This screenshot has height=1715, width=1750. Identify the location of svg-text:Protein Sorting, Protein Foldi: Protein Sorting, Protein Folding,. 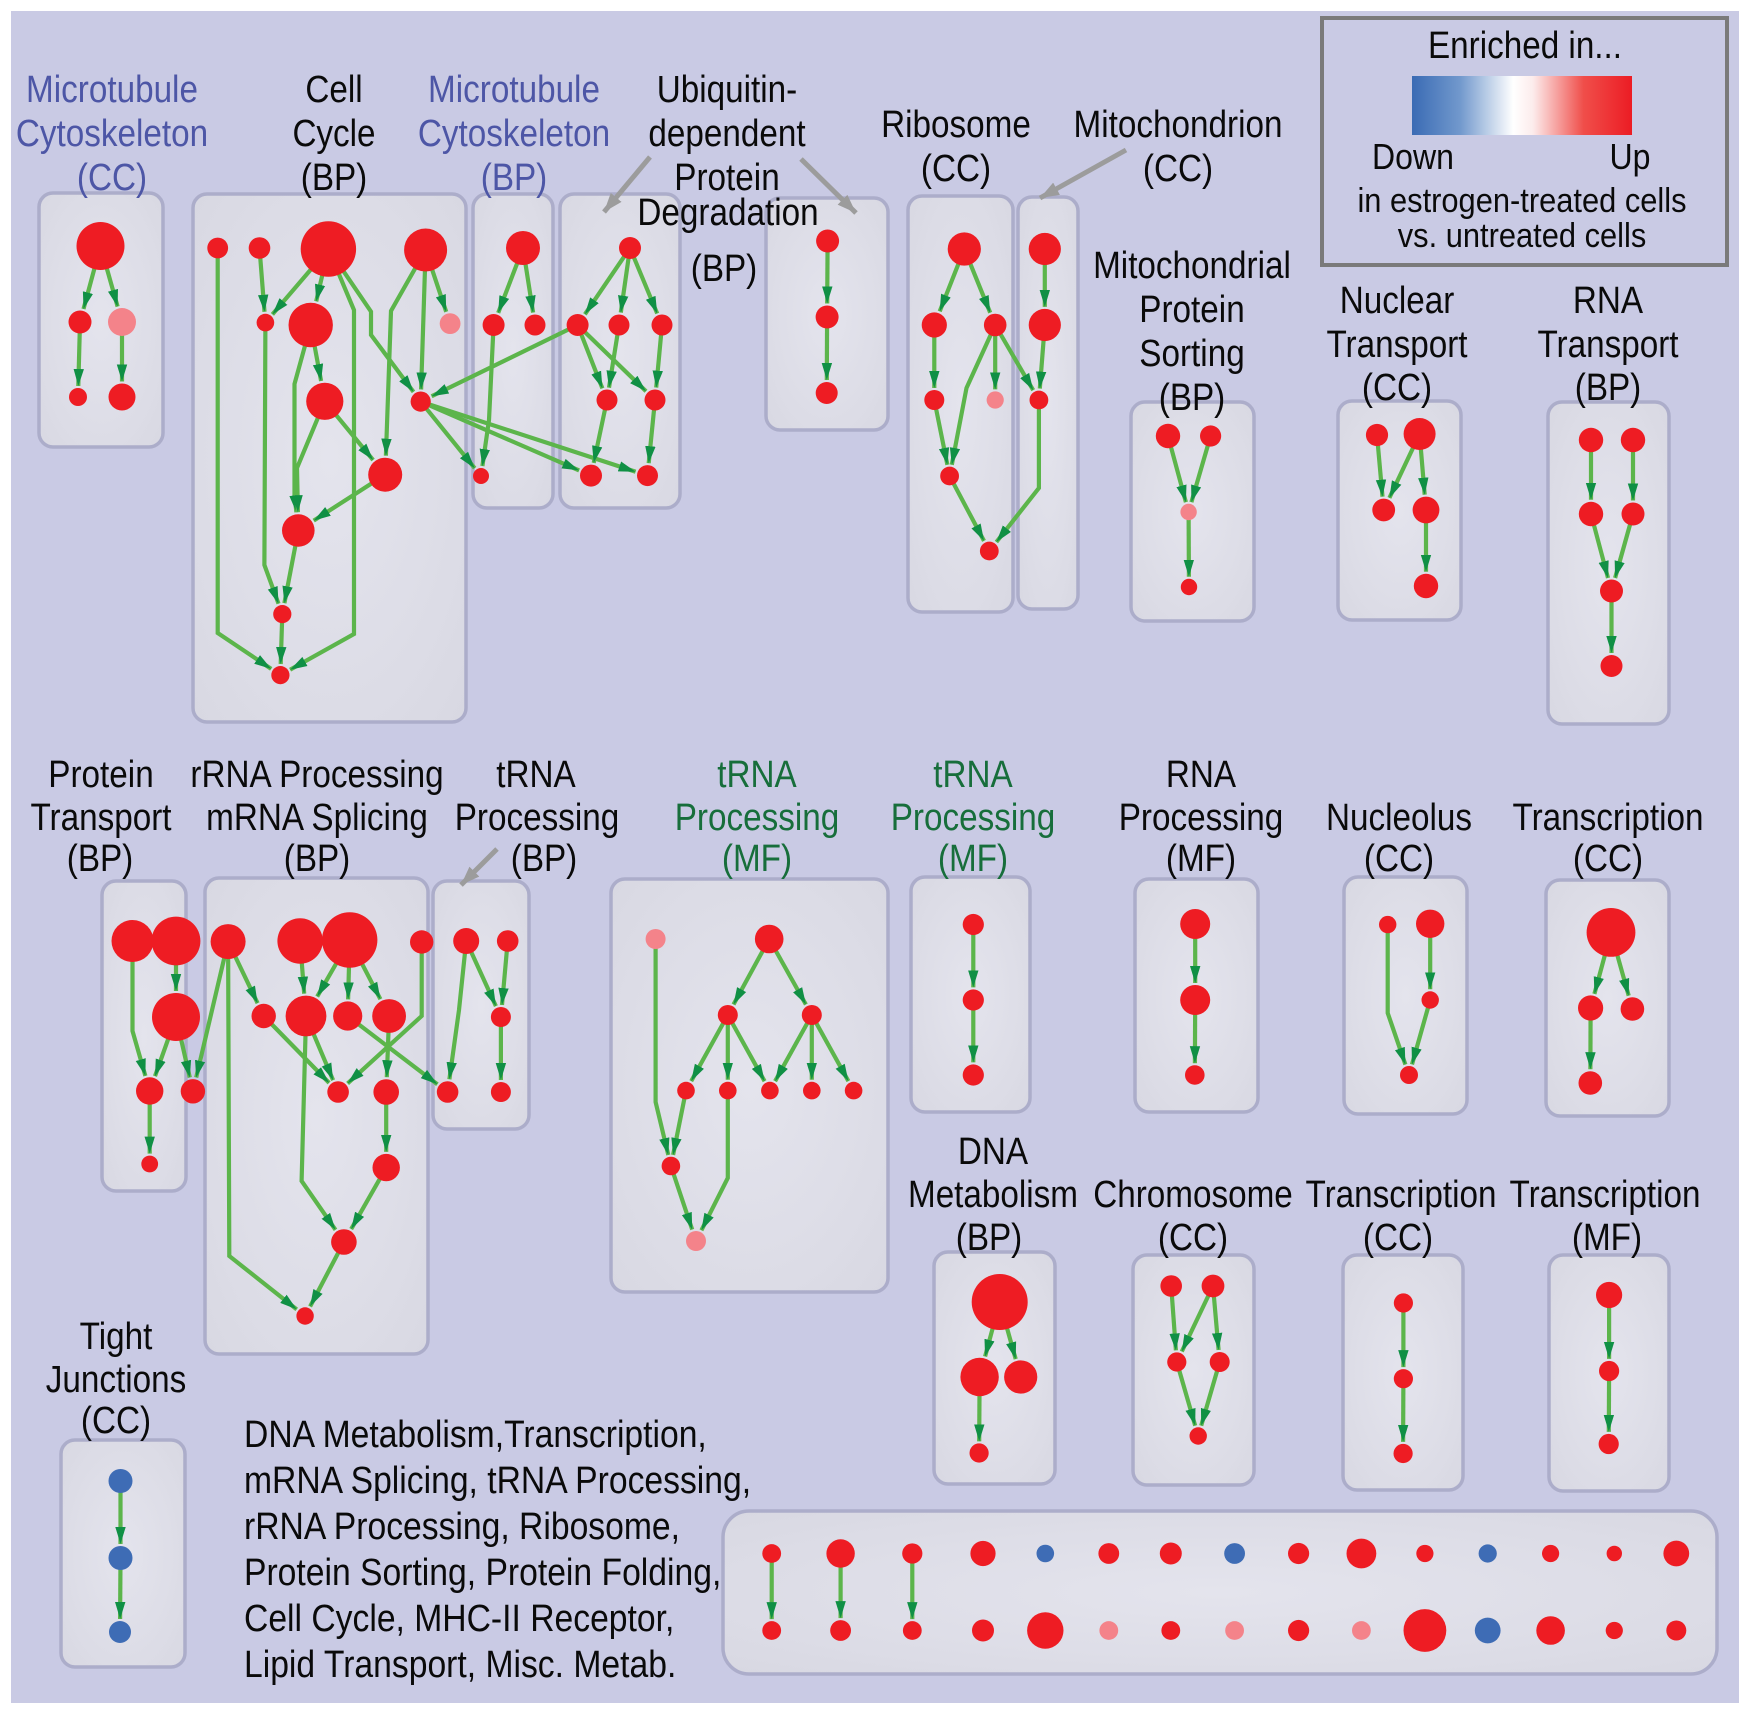
(482, 1573).